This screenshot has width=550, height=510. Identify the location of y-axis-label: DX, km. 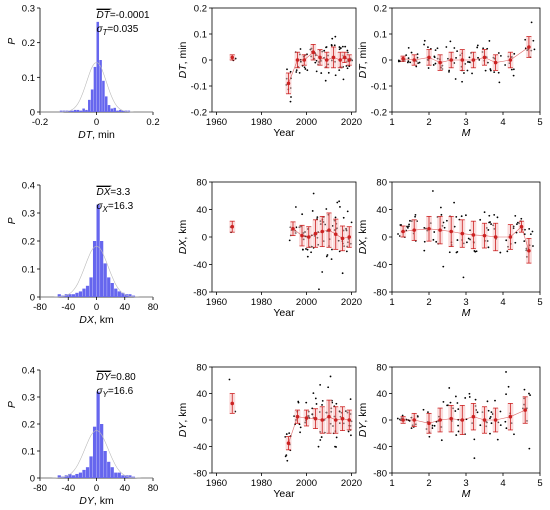
(363, 237).